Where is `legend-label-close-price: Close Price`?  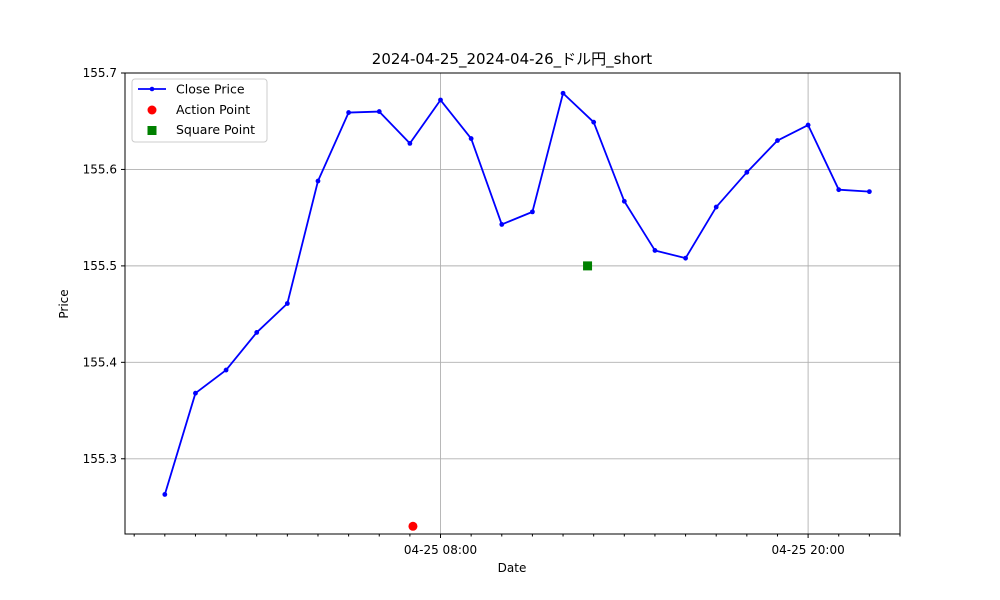
legend-label-close-price: Close Price is located at coordinates (210, 89).